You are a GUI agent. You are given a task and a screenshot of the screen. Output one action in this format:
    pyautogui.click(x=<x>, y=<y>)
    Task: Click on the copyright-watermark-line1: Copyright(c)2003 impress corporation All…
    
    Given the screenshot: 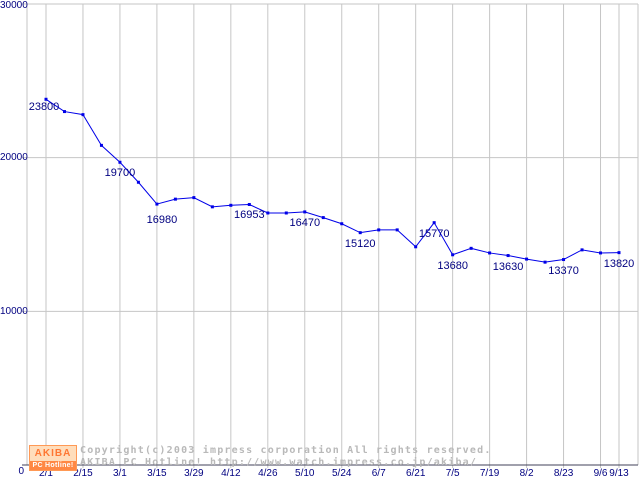 What is the action you would take?
    pyautogui.click(x=286, y=450)
    